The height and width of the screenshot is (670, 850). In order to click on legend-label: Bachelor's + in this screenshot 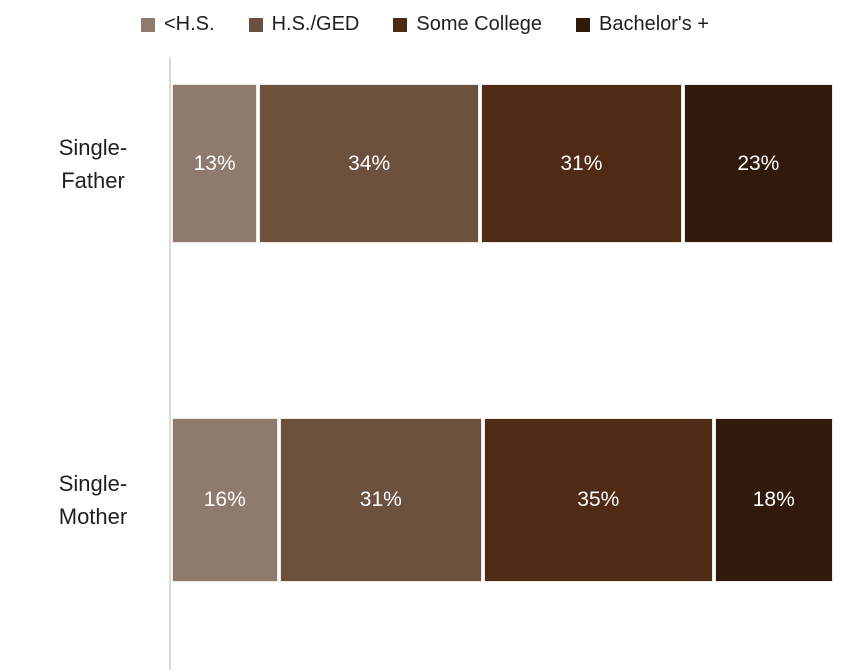, I will do `click(654, 24)`.